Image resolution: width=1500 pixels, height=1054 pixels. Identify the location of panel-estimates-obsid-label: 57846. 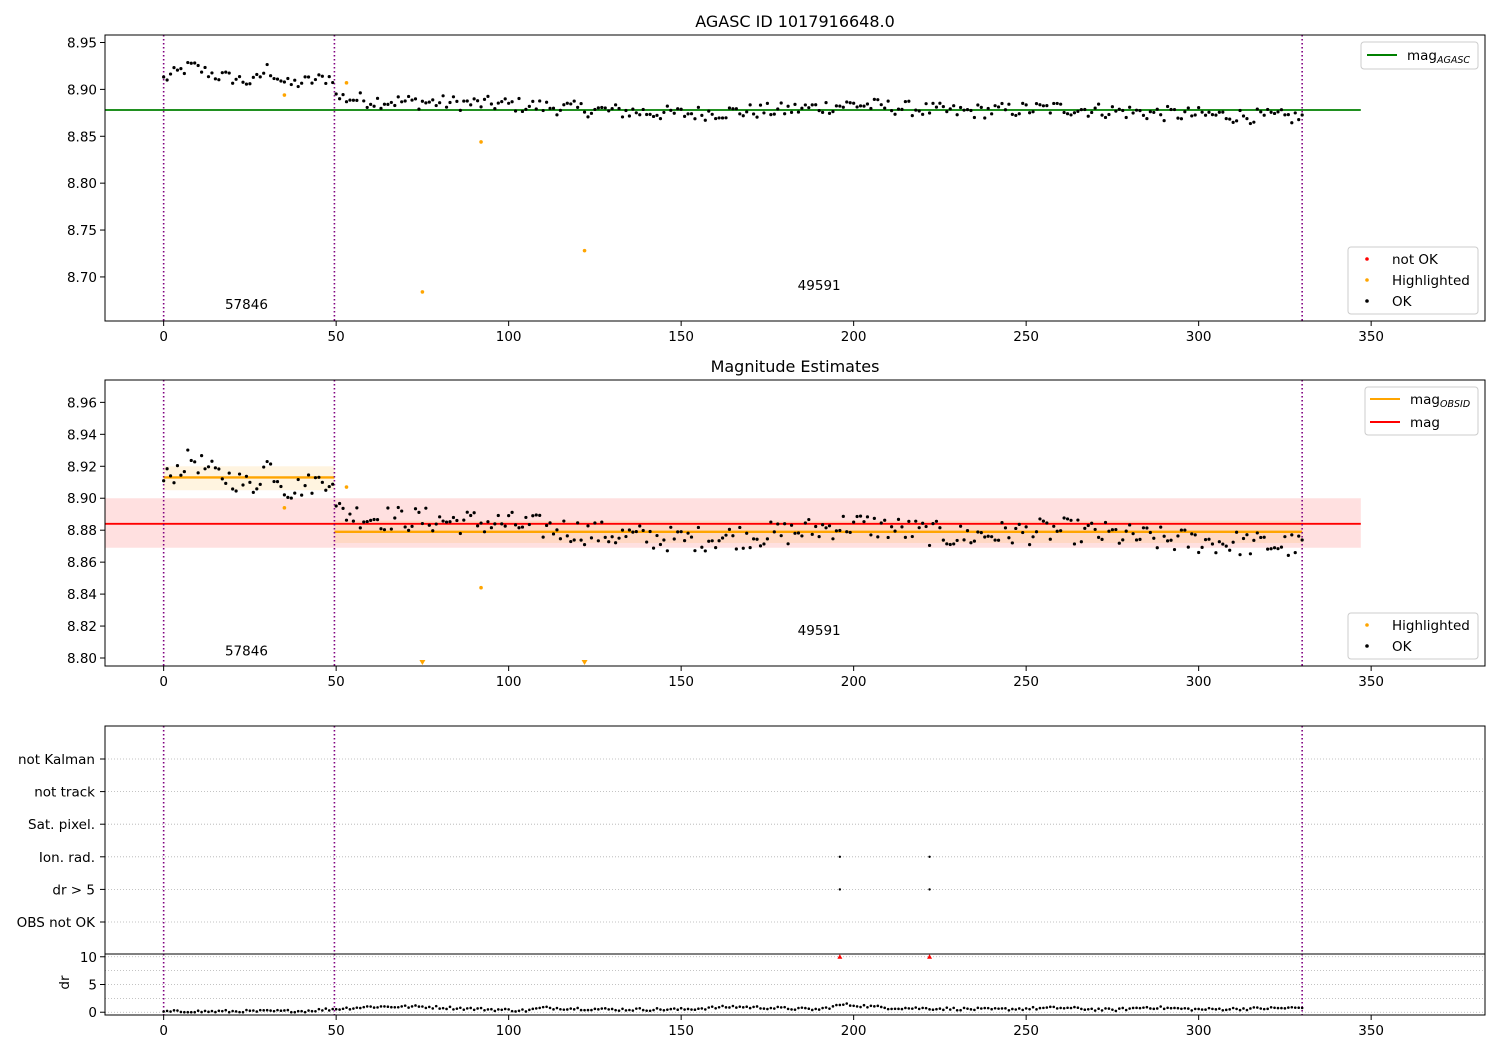
(246, 652).